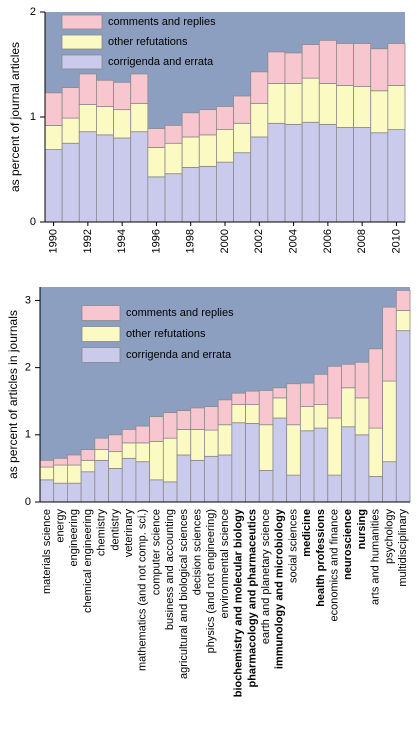 The image size is (420, 742). I want to click on x-tick-label: 2006, so click(328, 241).